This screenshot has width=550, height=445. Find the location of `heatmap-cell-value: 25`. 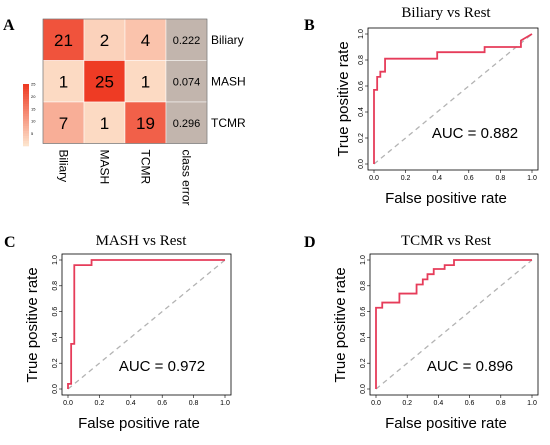

heatmap-cell-value: 25 is located at coordinates (104, 81).